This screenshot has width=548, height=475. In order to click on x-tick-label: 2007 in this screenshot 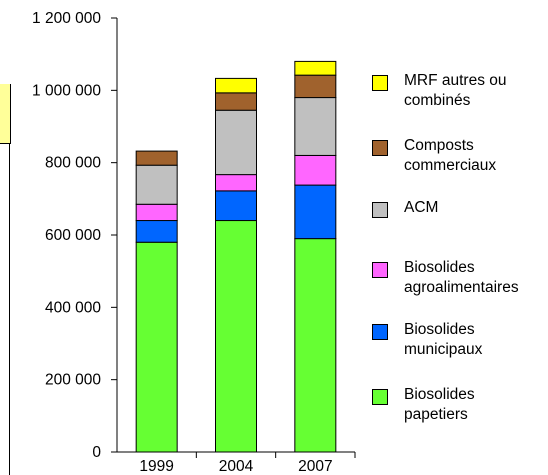, I will do `click(315, 466)`.